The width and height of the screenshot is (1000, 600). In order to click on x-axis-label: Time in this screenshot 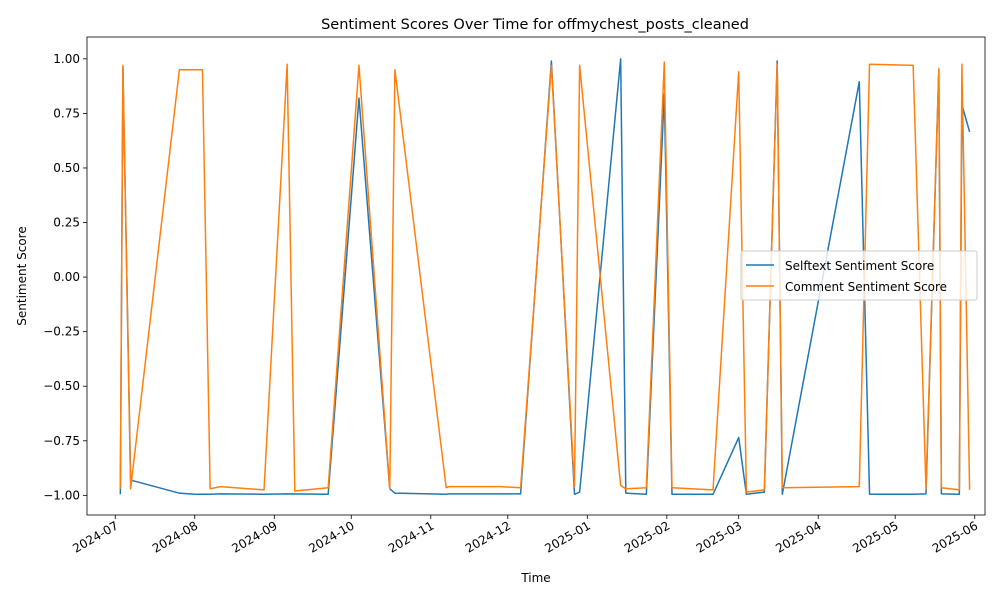, I will do `click(535, 578)`.